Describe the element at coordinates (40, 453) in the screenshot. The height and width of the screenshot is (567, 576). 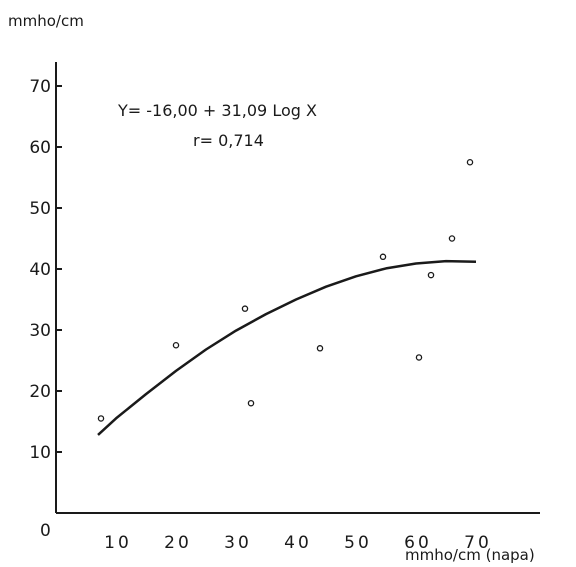
I see `y-tick-label: 10` at that location.